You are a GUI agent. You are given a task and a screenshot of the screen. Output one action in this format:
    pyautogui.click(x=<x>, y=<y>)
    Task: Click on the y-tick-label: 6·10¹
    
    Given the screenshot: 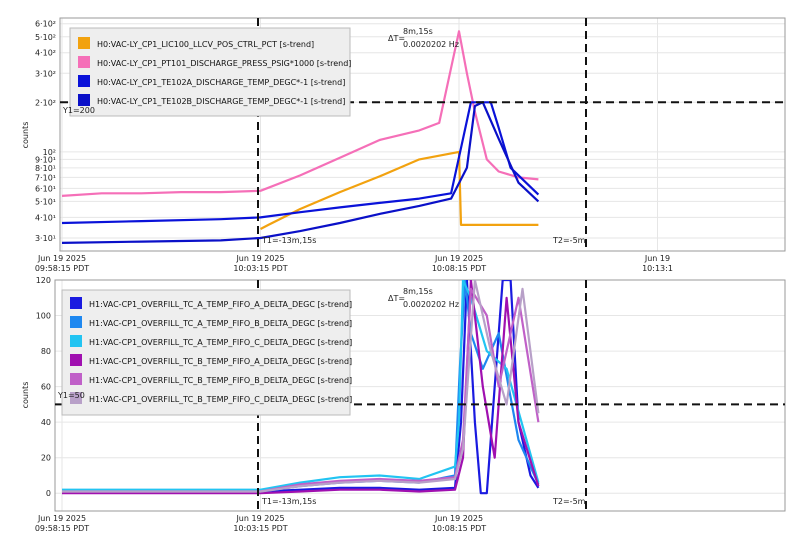 What is the action you would take?
    pyautogui.click(x=45, y=188)
    